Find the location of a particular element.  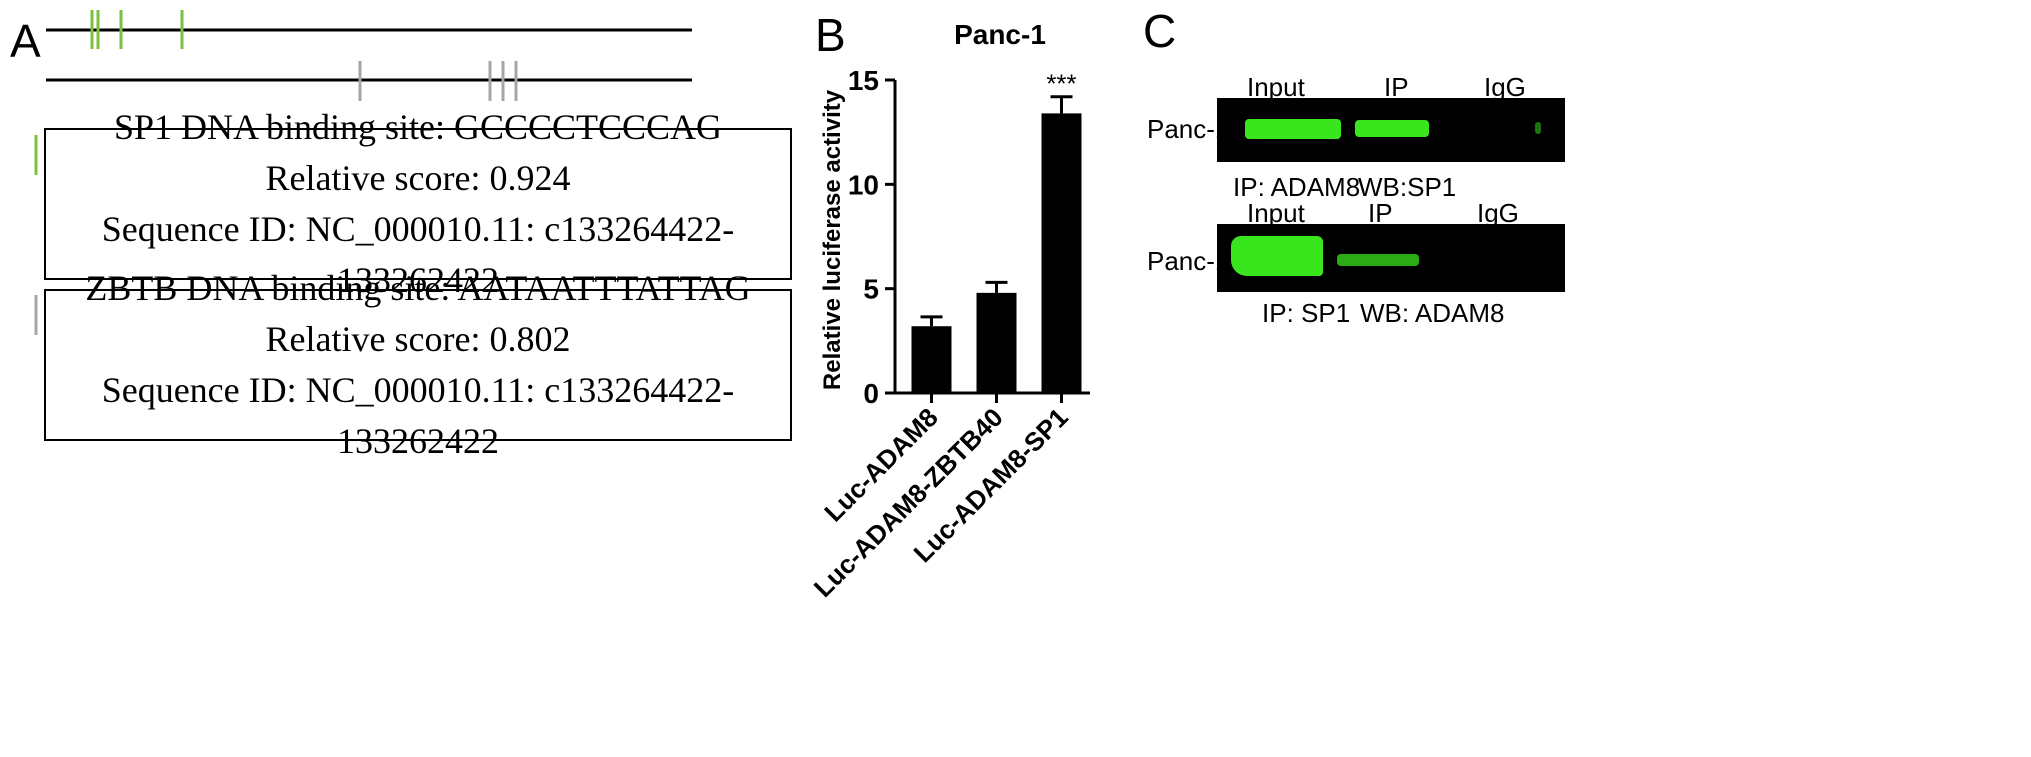

zbtb-binding-site-text: ZBTB DNA binding site: AATAATTTATTAG is located at coordinates (418, 287).